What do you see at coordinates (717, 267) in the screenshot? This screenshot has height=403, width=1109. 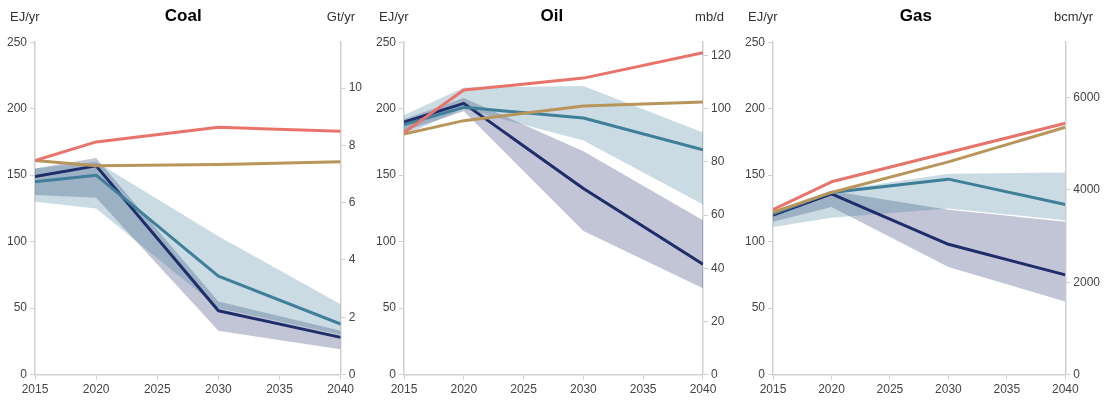 I see `y2-tick-label: 40` at bounding box center [717, 267].